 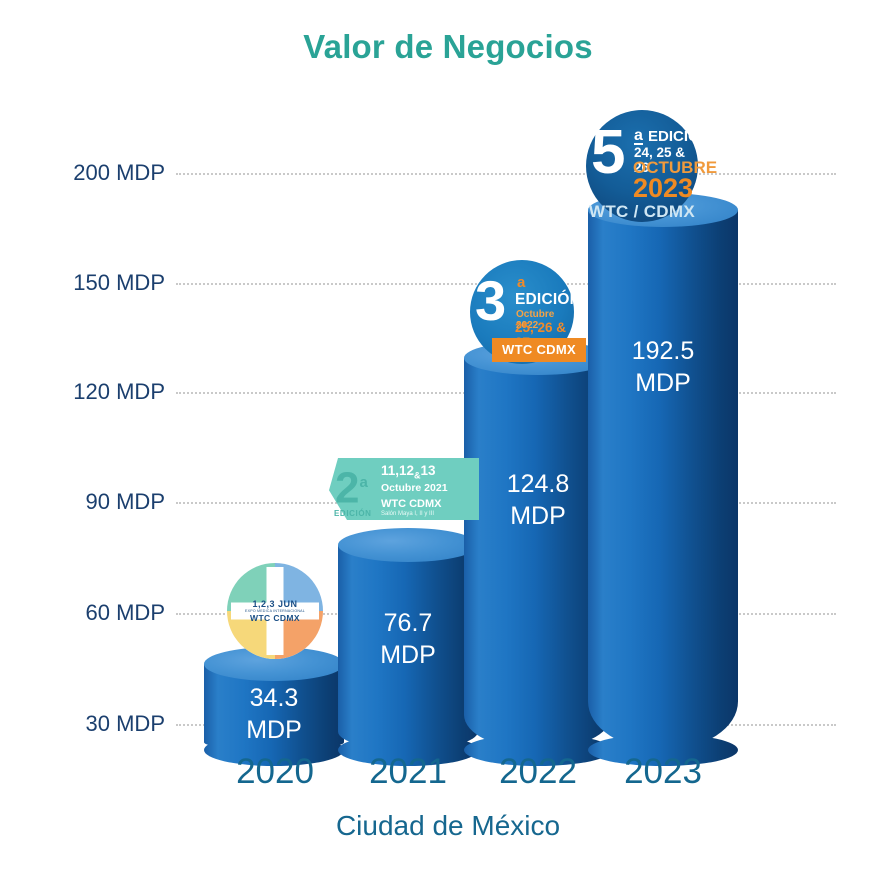 I want to click on y-tick-label-120: 120 MDP, so click(x=119, y=391).